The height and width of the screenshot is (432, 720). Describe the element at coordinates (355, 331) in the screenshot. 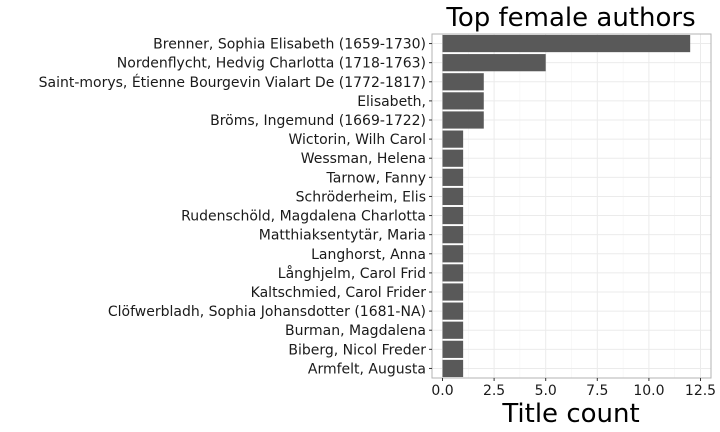

I see `category-label: Burman, Magdalena` at that location.